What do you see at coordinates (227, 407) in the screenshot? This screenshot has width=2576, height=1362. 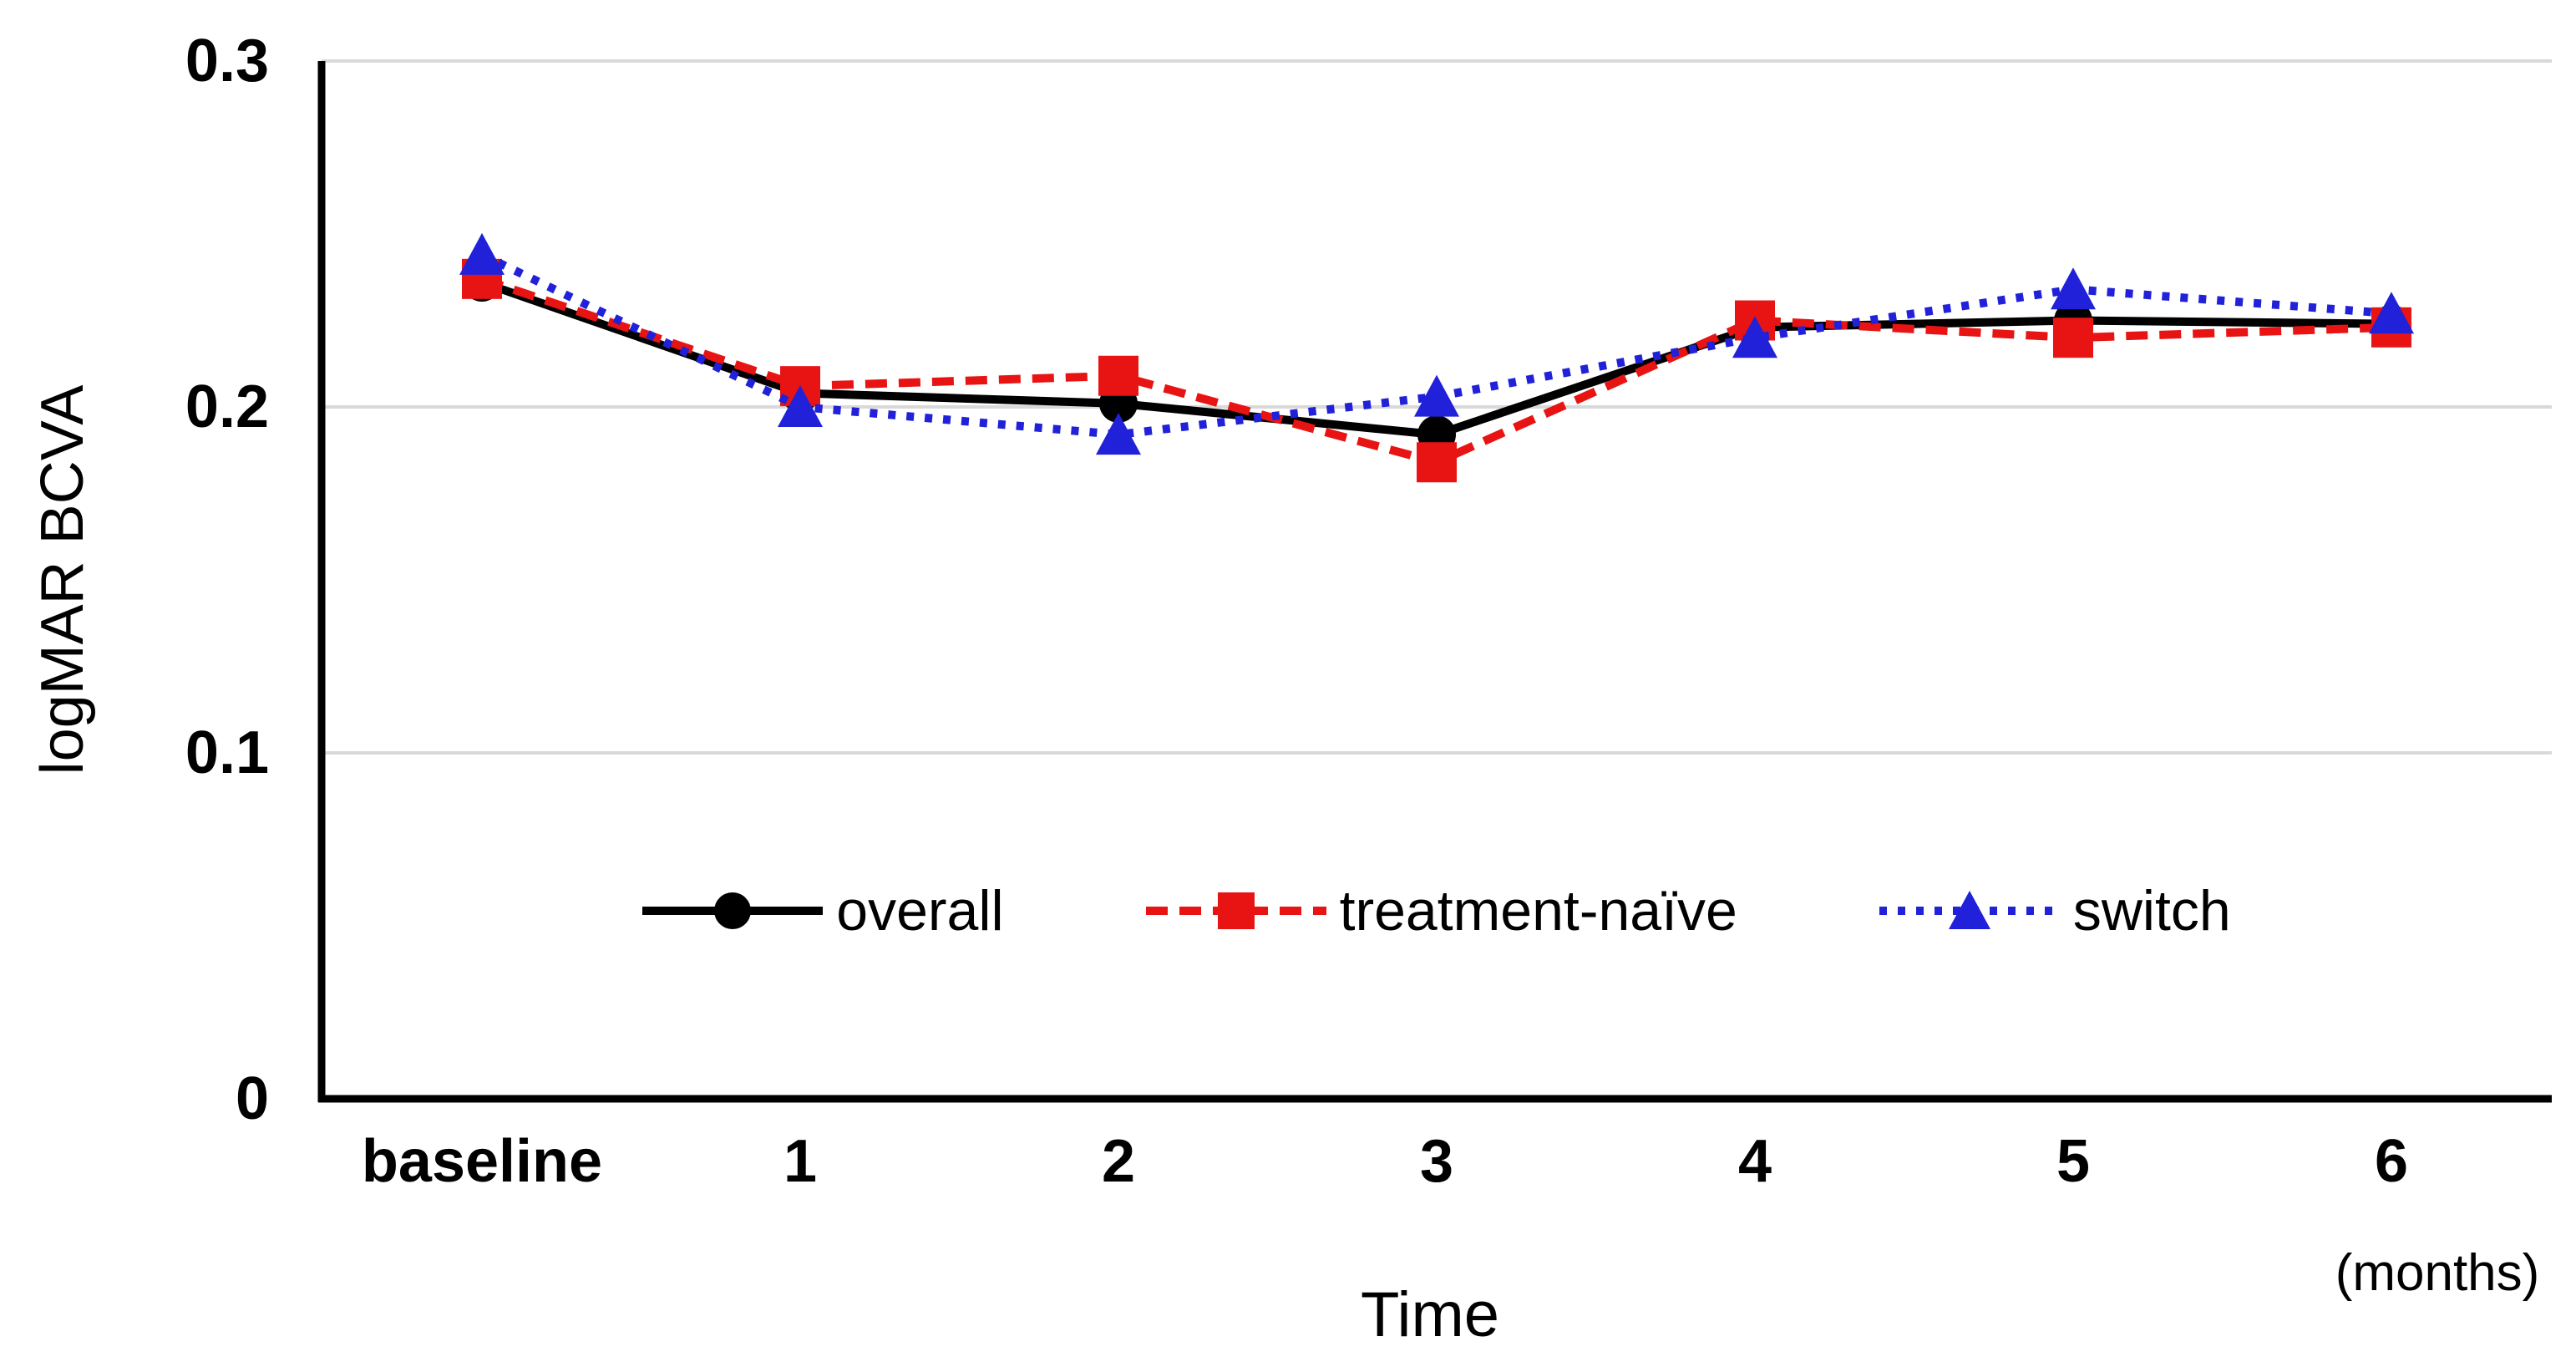 I see `y-tick-label: 0.2` at bounding box center [227, 407].